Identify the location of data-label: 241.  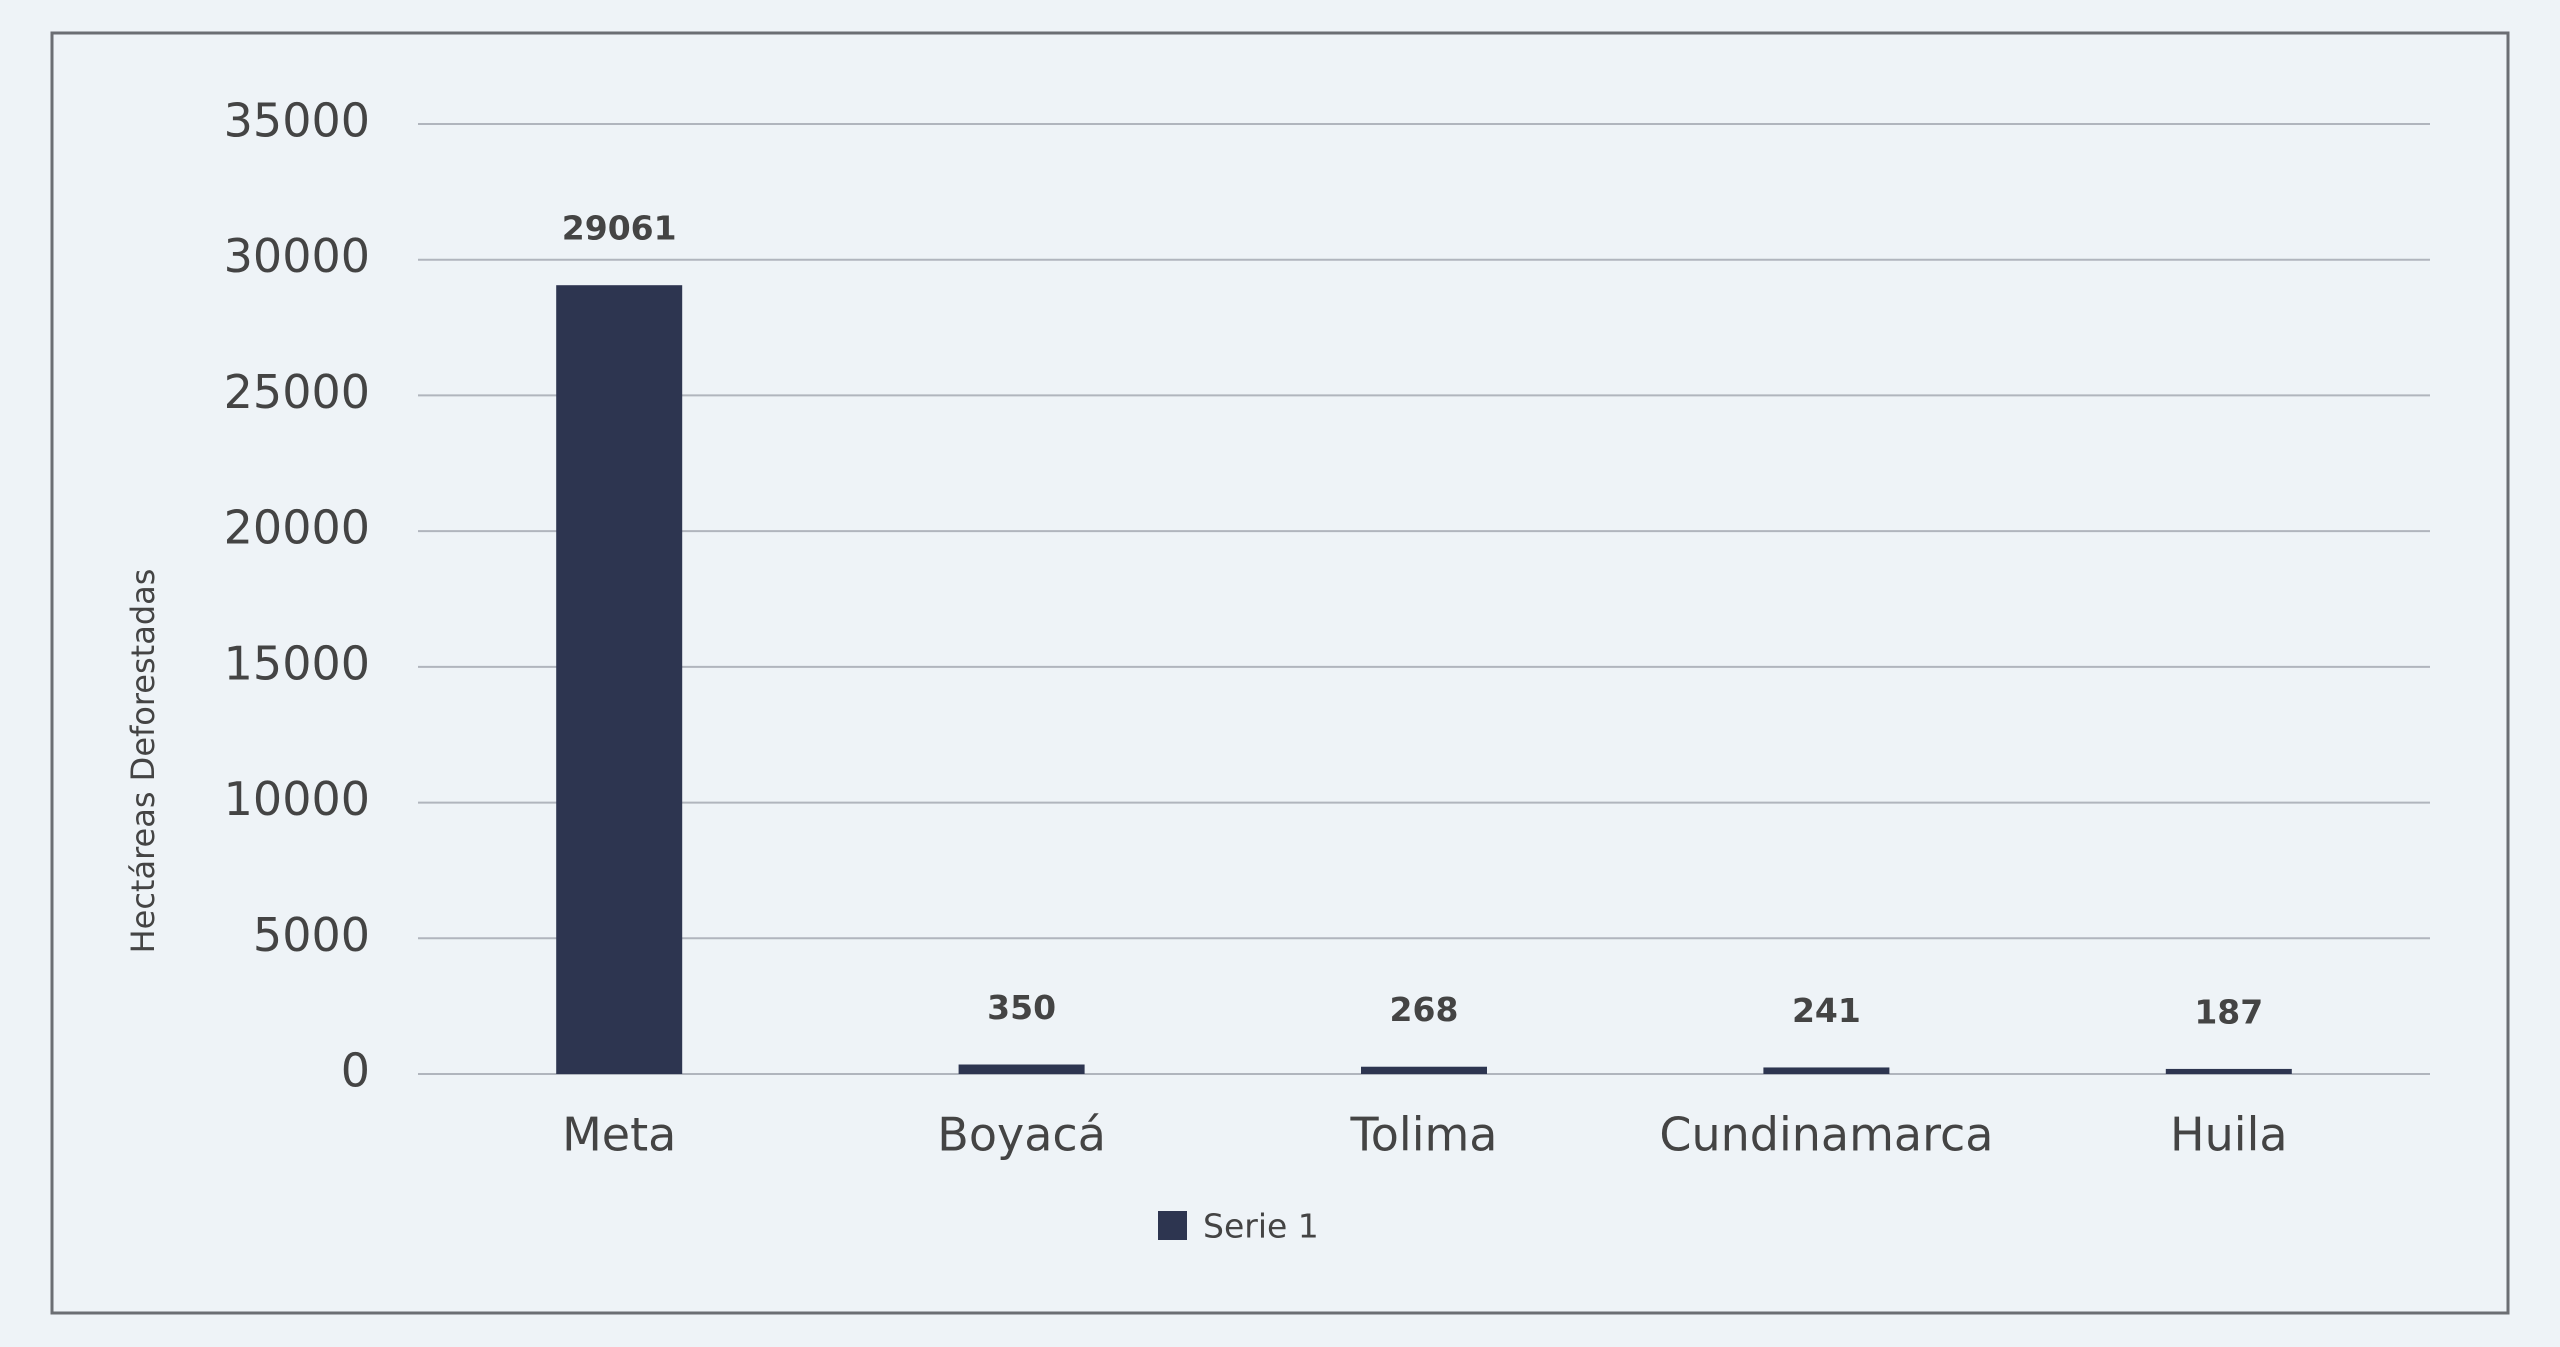
(1826, 1010).